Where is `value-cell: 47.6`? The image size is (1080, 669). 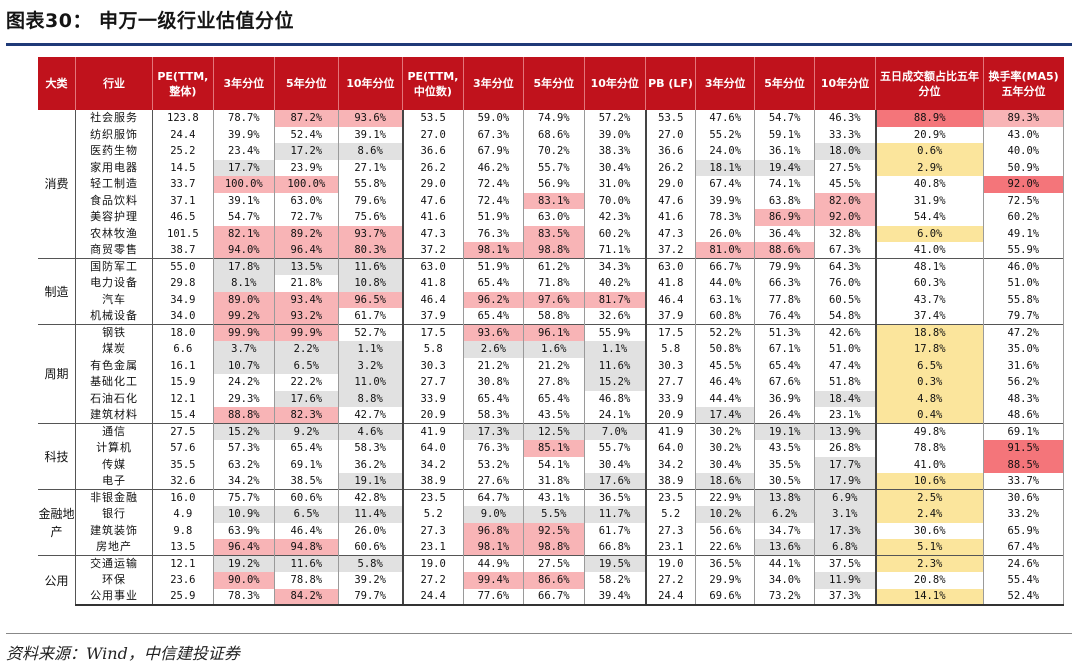
value-cell: 47.6 is located at coordinates (671, 200).